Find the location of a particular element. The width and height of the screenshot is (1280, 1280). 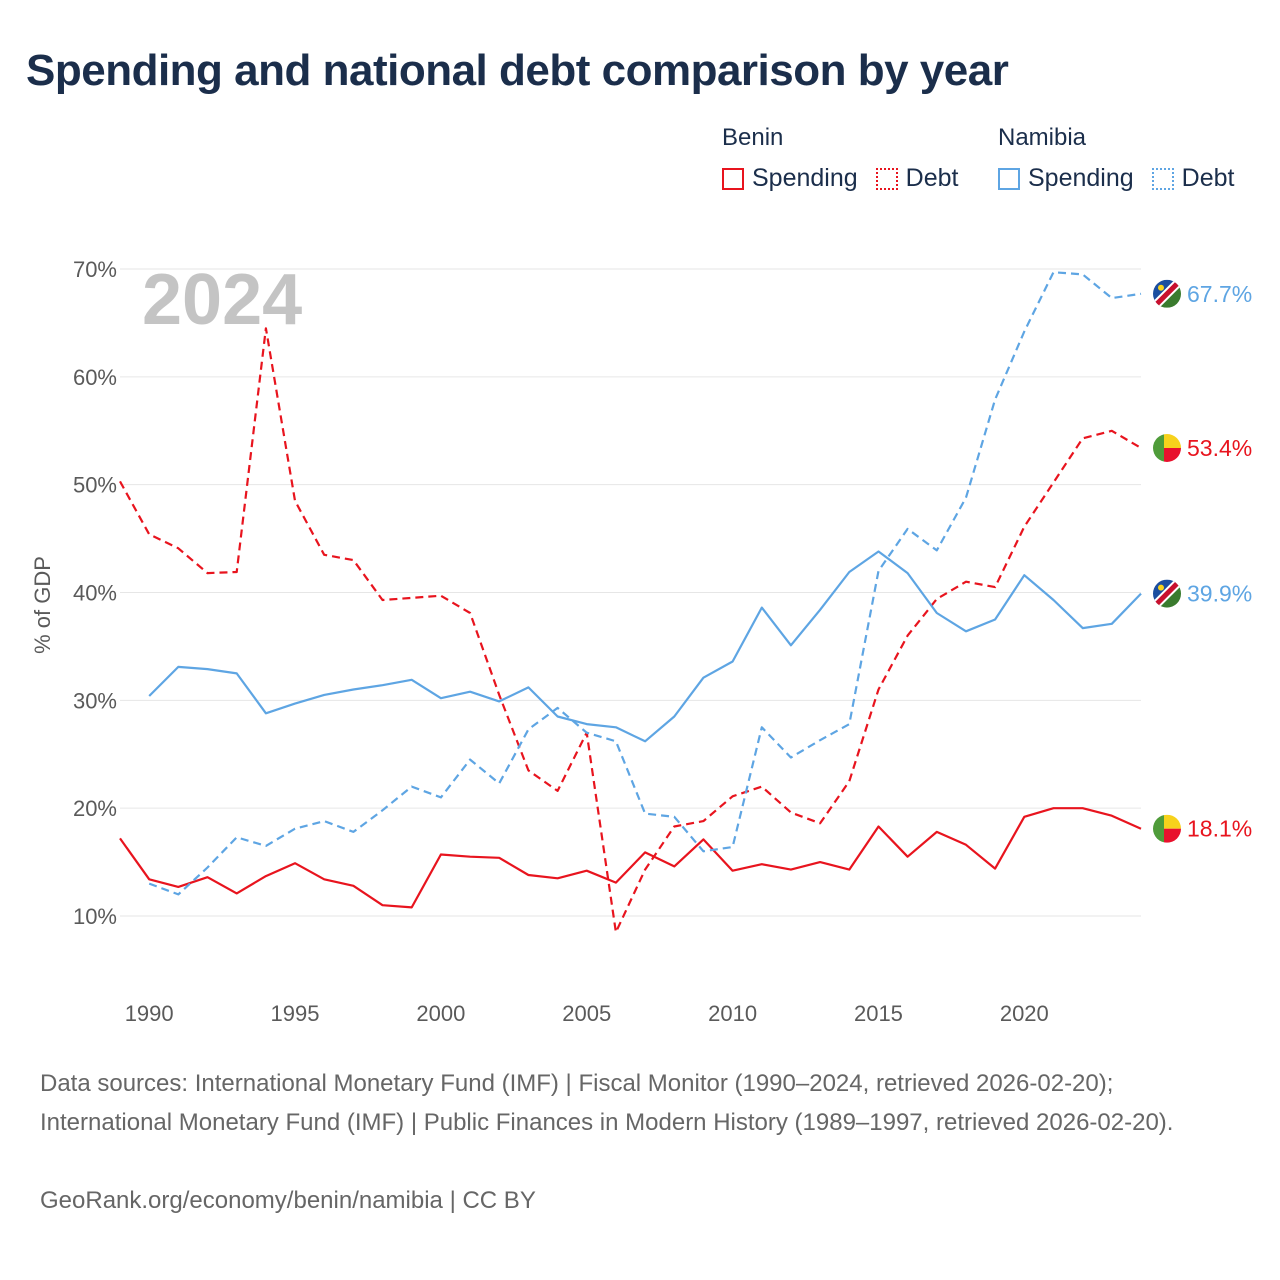

x-tick-label: 2000 is located at coordinates (440, 1013).